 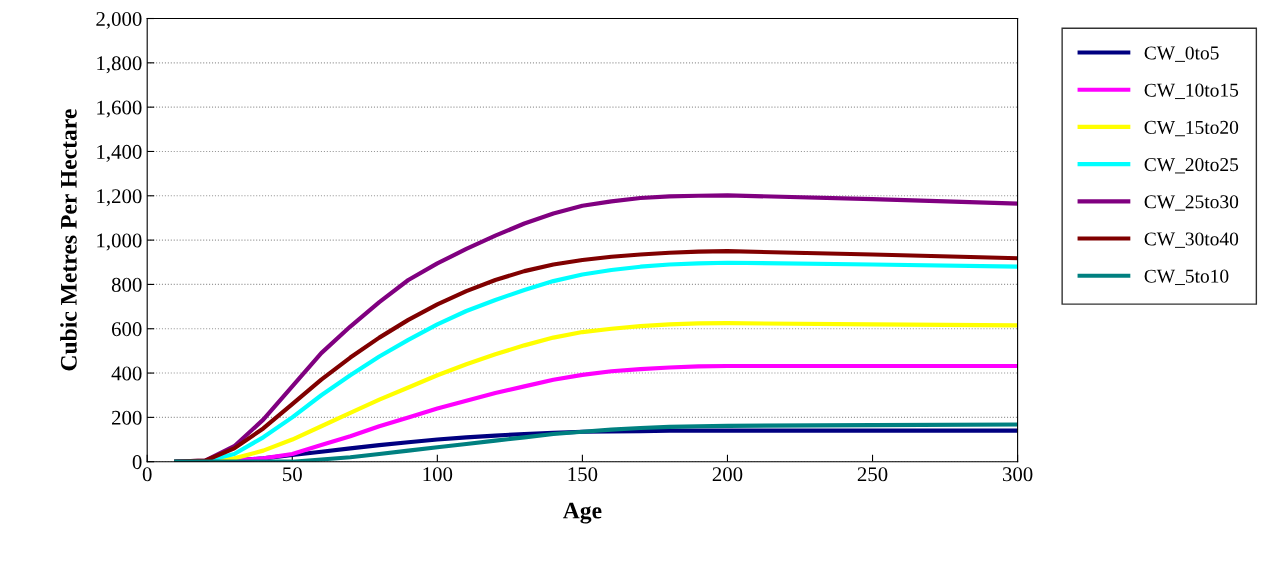 What do you see at coordinates (127, 417) in the screenshot?
I see `y-tick-label: 200` at bounding box center [127, 417].